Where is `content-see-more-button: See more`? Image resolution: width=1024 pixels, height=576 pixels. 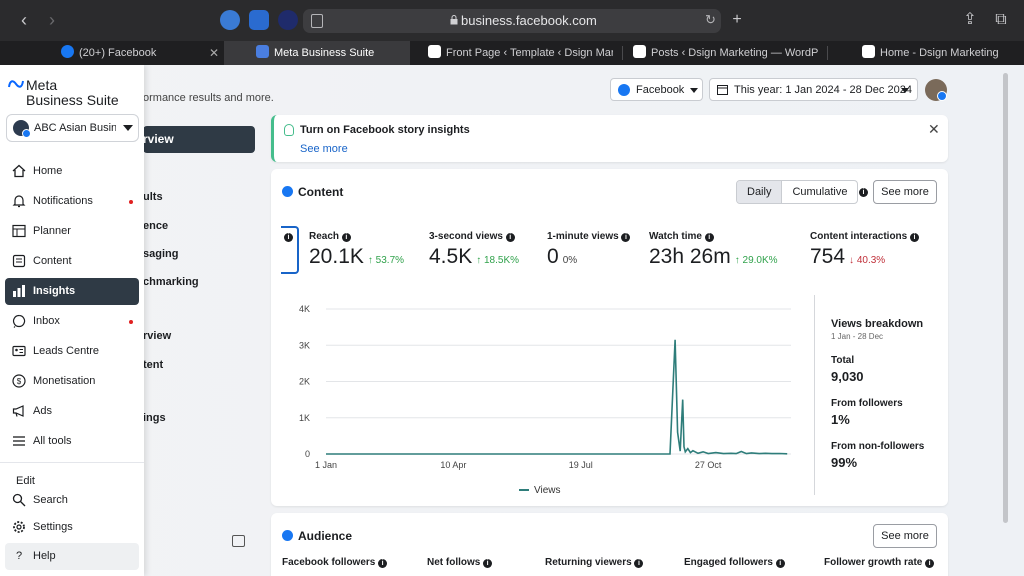 content-see-more-button: See more is located at coordinates (905, 192).